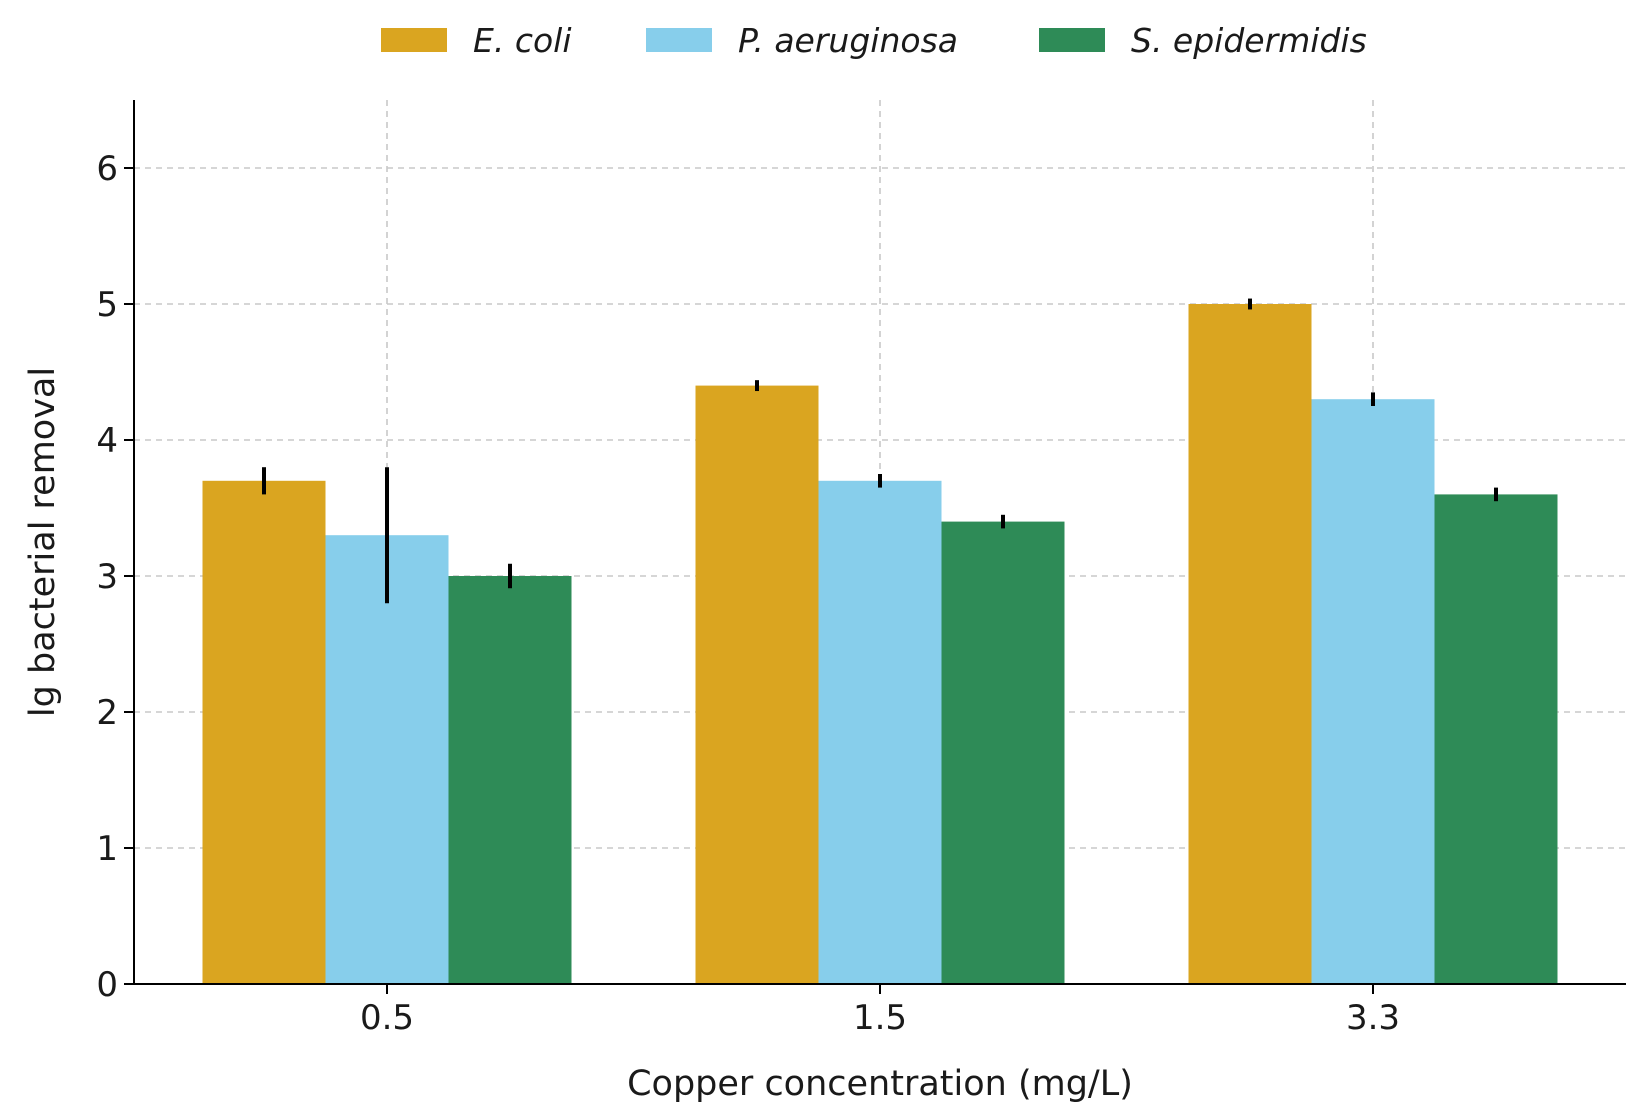 This screenshot has height=1108, width=1641. Describe the element at coordinates (880, 1084) in the screenshot. I see `x-axis-label: Copper concentration (mg/L)` at that location.